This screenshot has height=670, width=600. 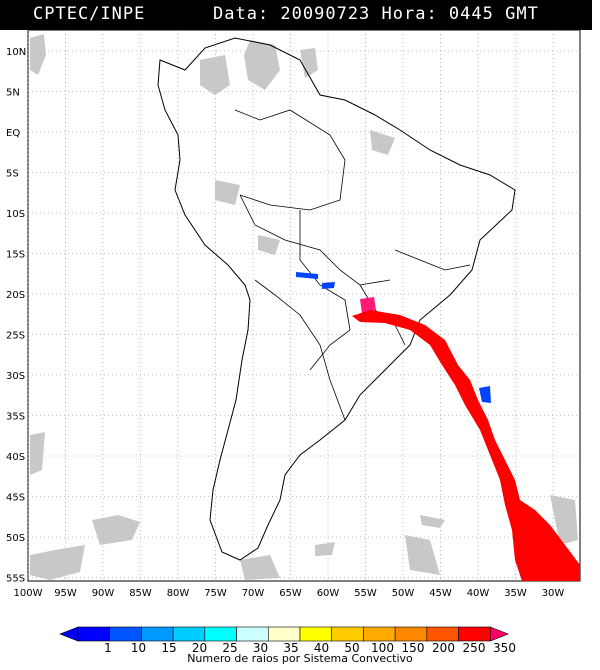 What do you see at coordinates (13, 133) in the screenshot?
I see `lat-label: EQ` at bounding box center [13, 133].